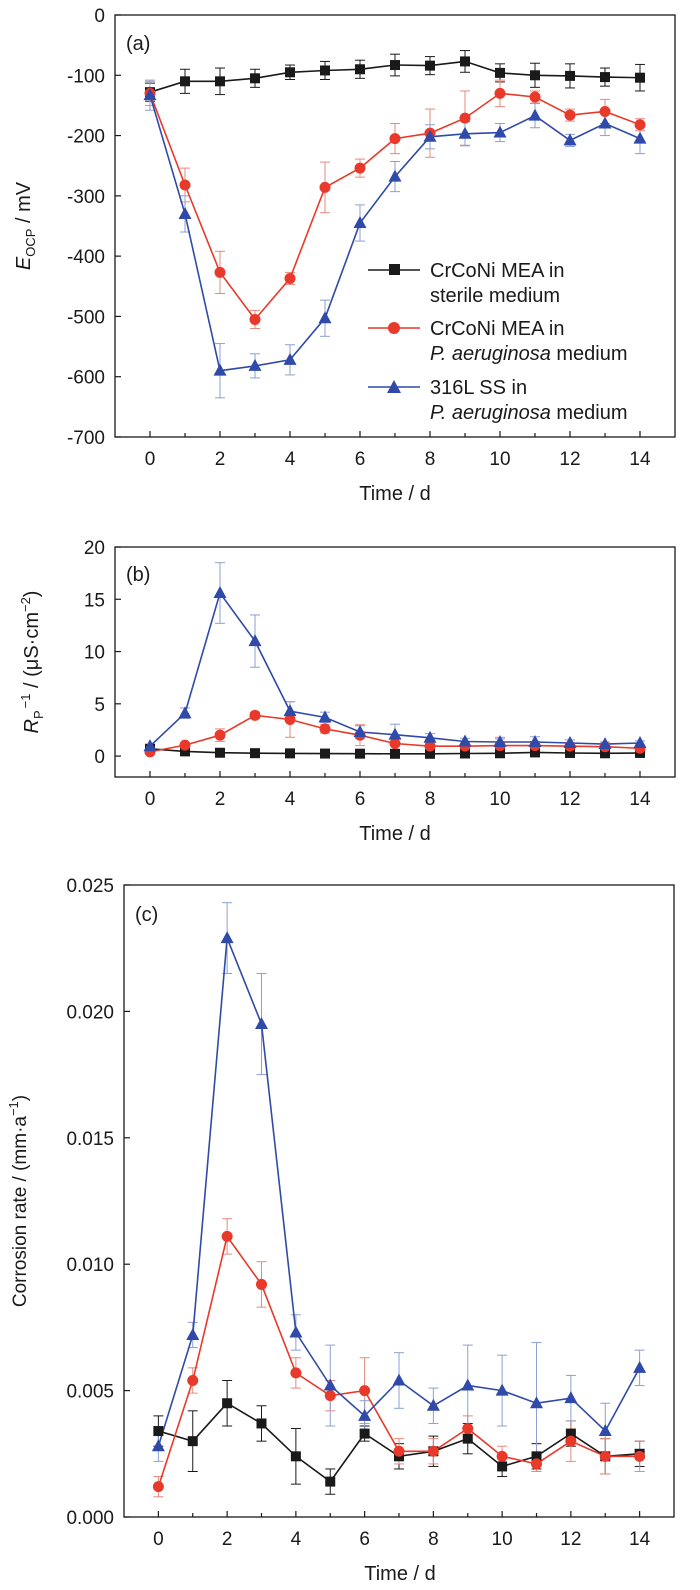  I want to click on y-axis-label-b-sub: P, so click(38, 714).